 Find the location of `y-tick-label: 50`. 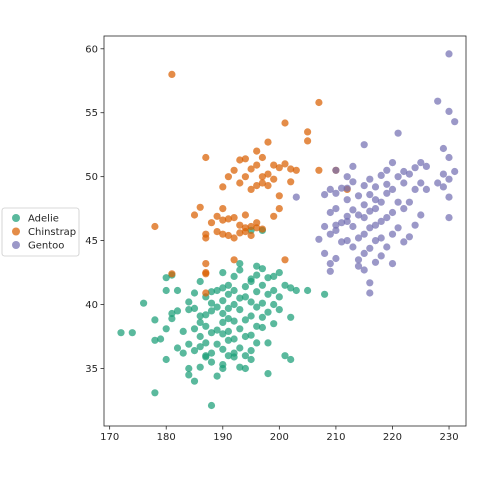

y-tick-label: 50 is located at coordinates (91, 177).